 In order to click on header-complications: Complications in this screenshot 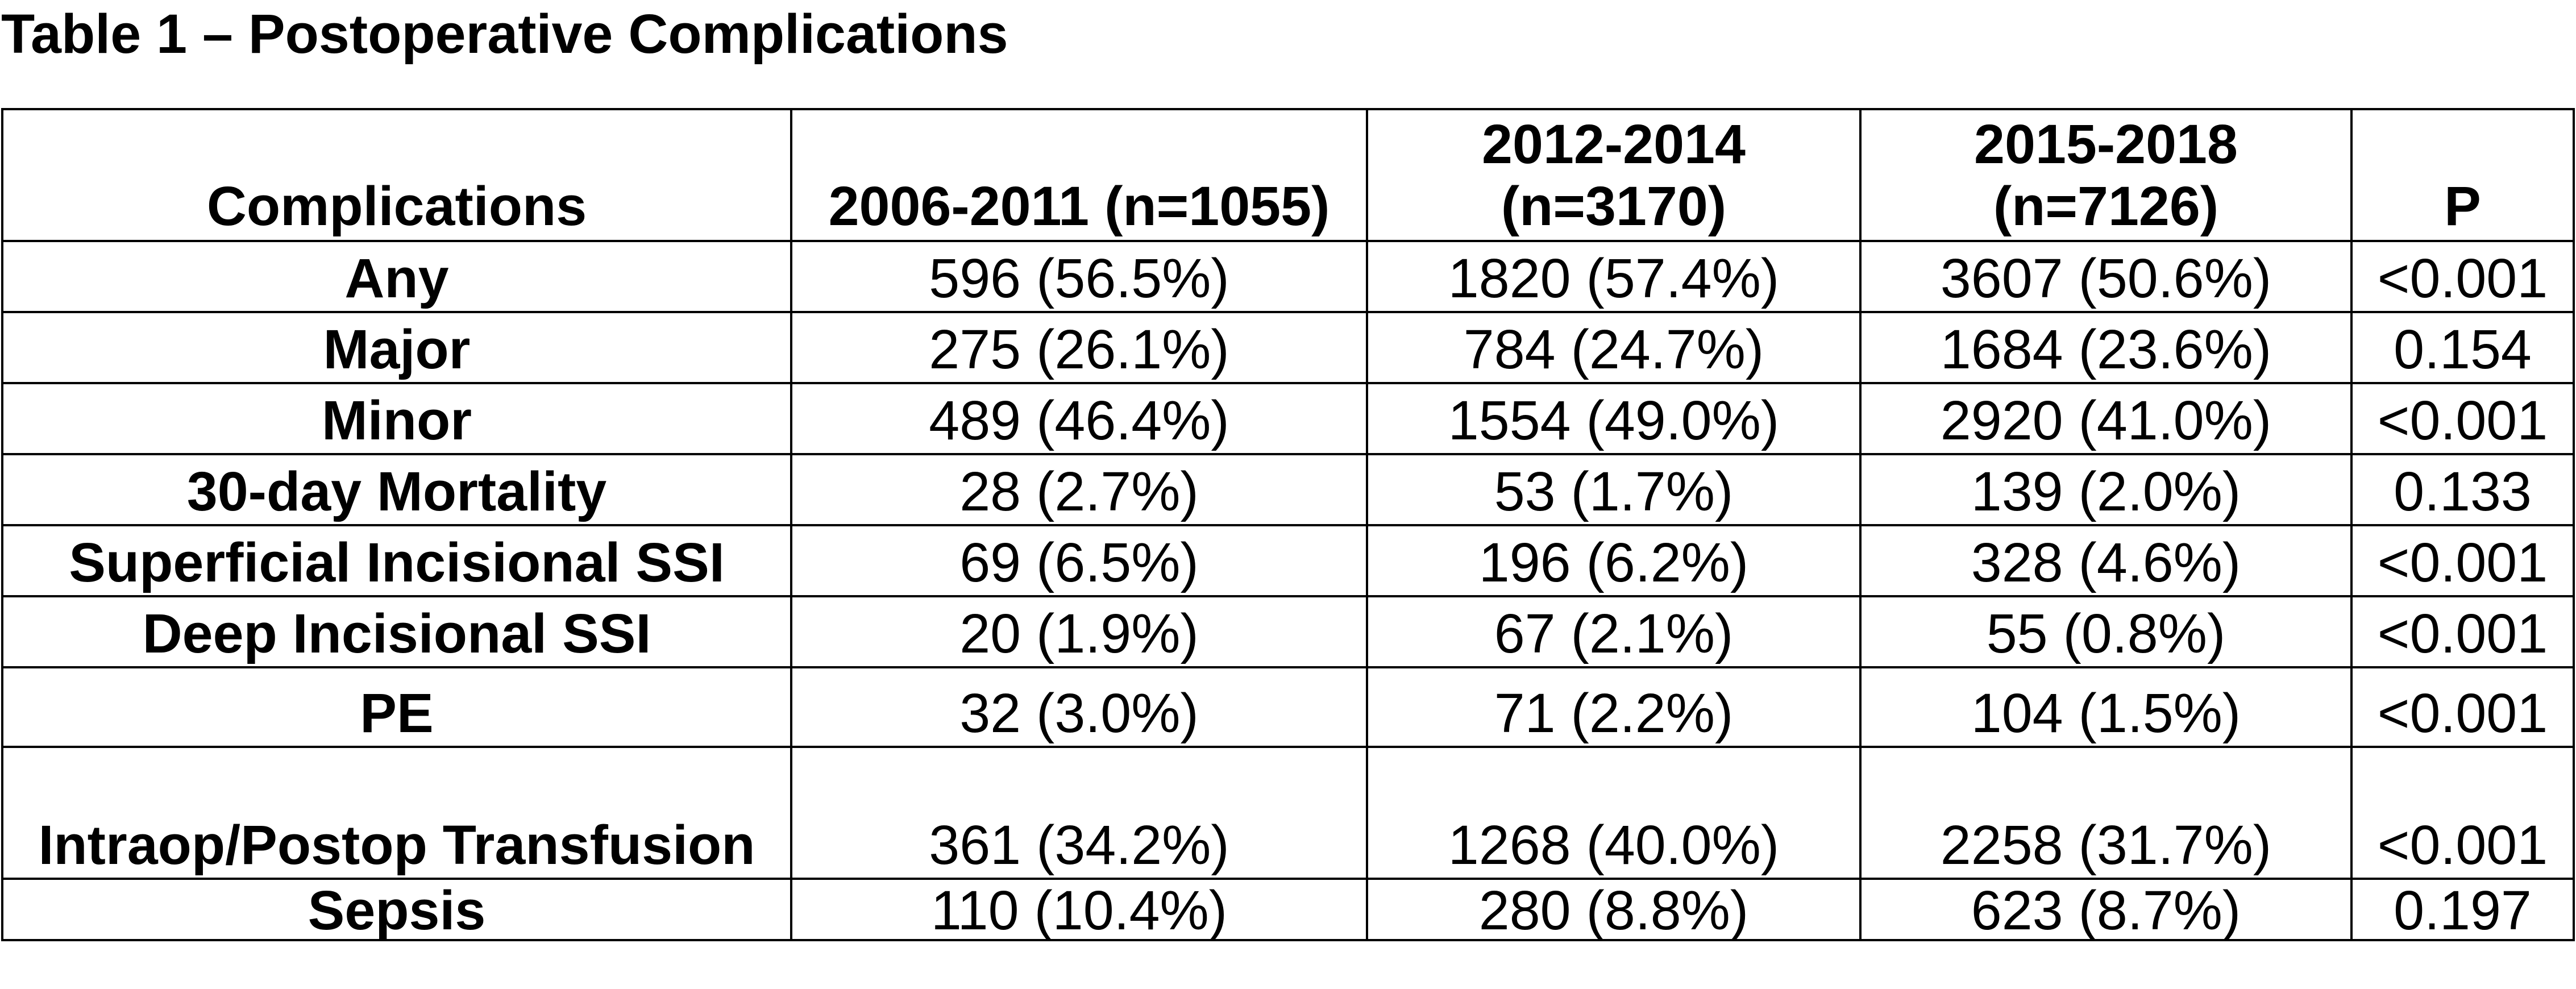, I will do `click(397, 175)`.